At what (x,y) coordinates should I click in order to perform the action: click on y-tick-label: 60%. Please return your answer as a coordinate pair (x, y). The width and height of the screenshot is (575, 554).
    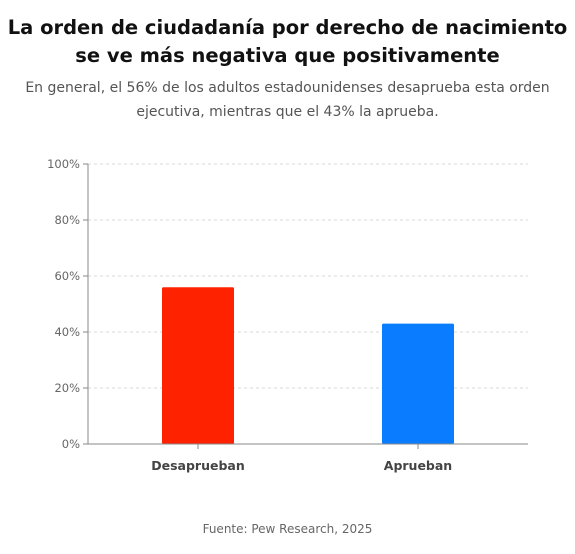
    Looking at the image, I should click on (67, 276).